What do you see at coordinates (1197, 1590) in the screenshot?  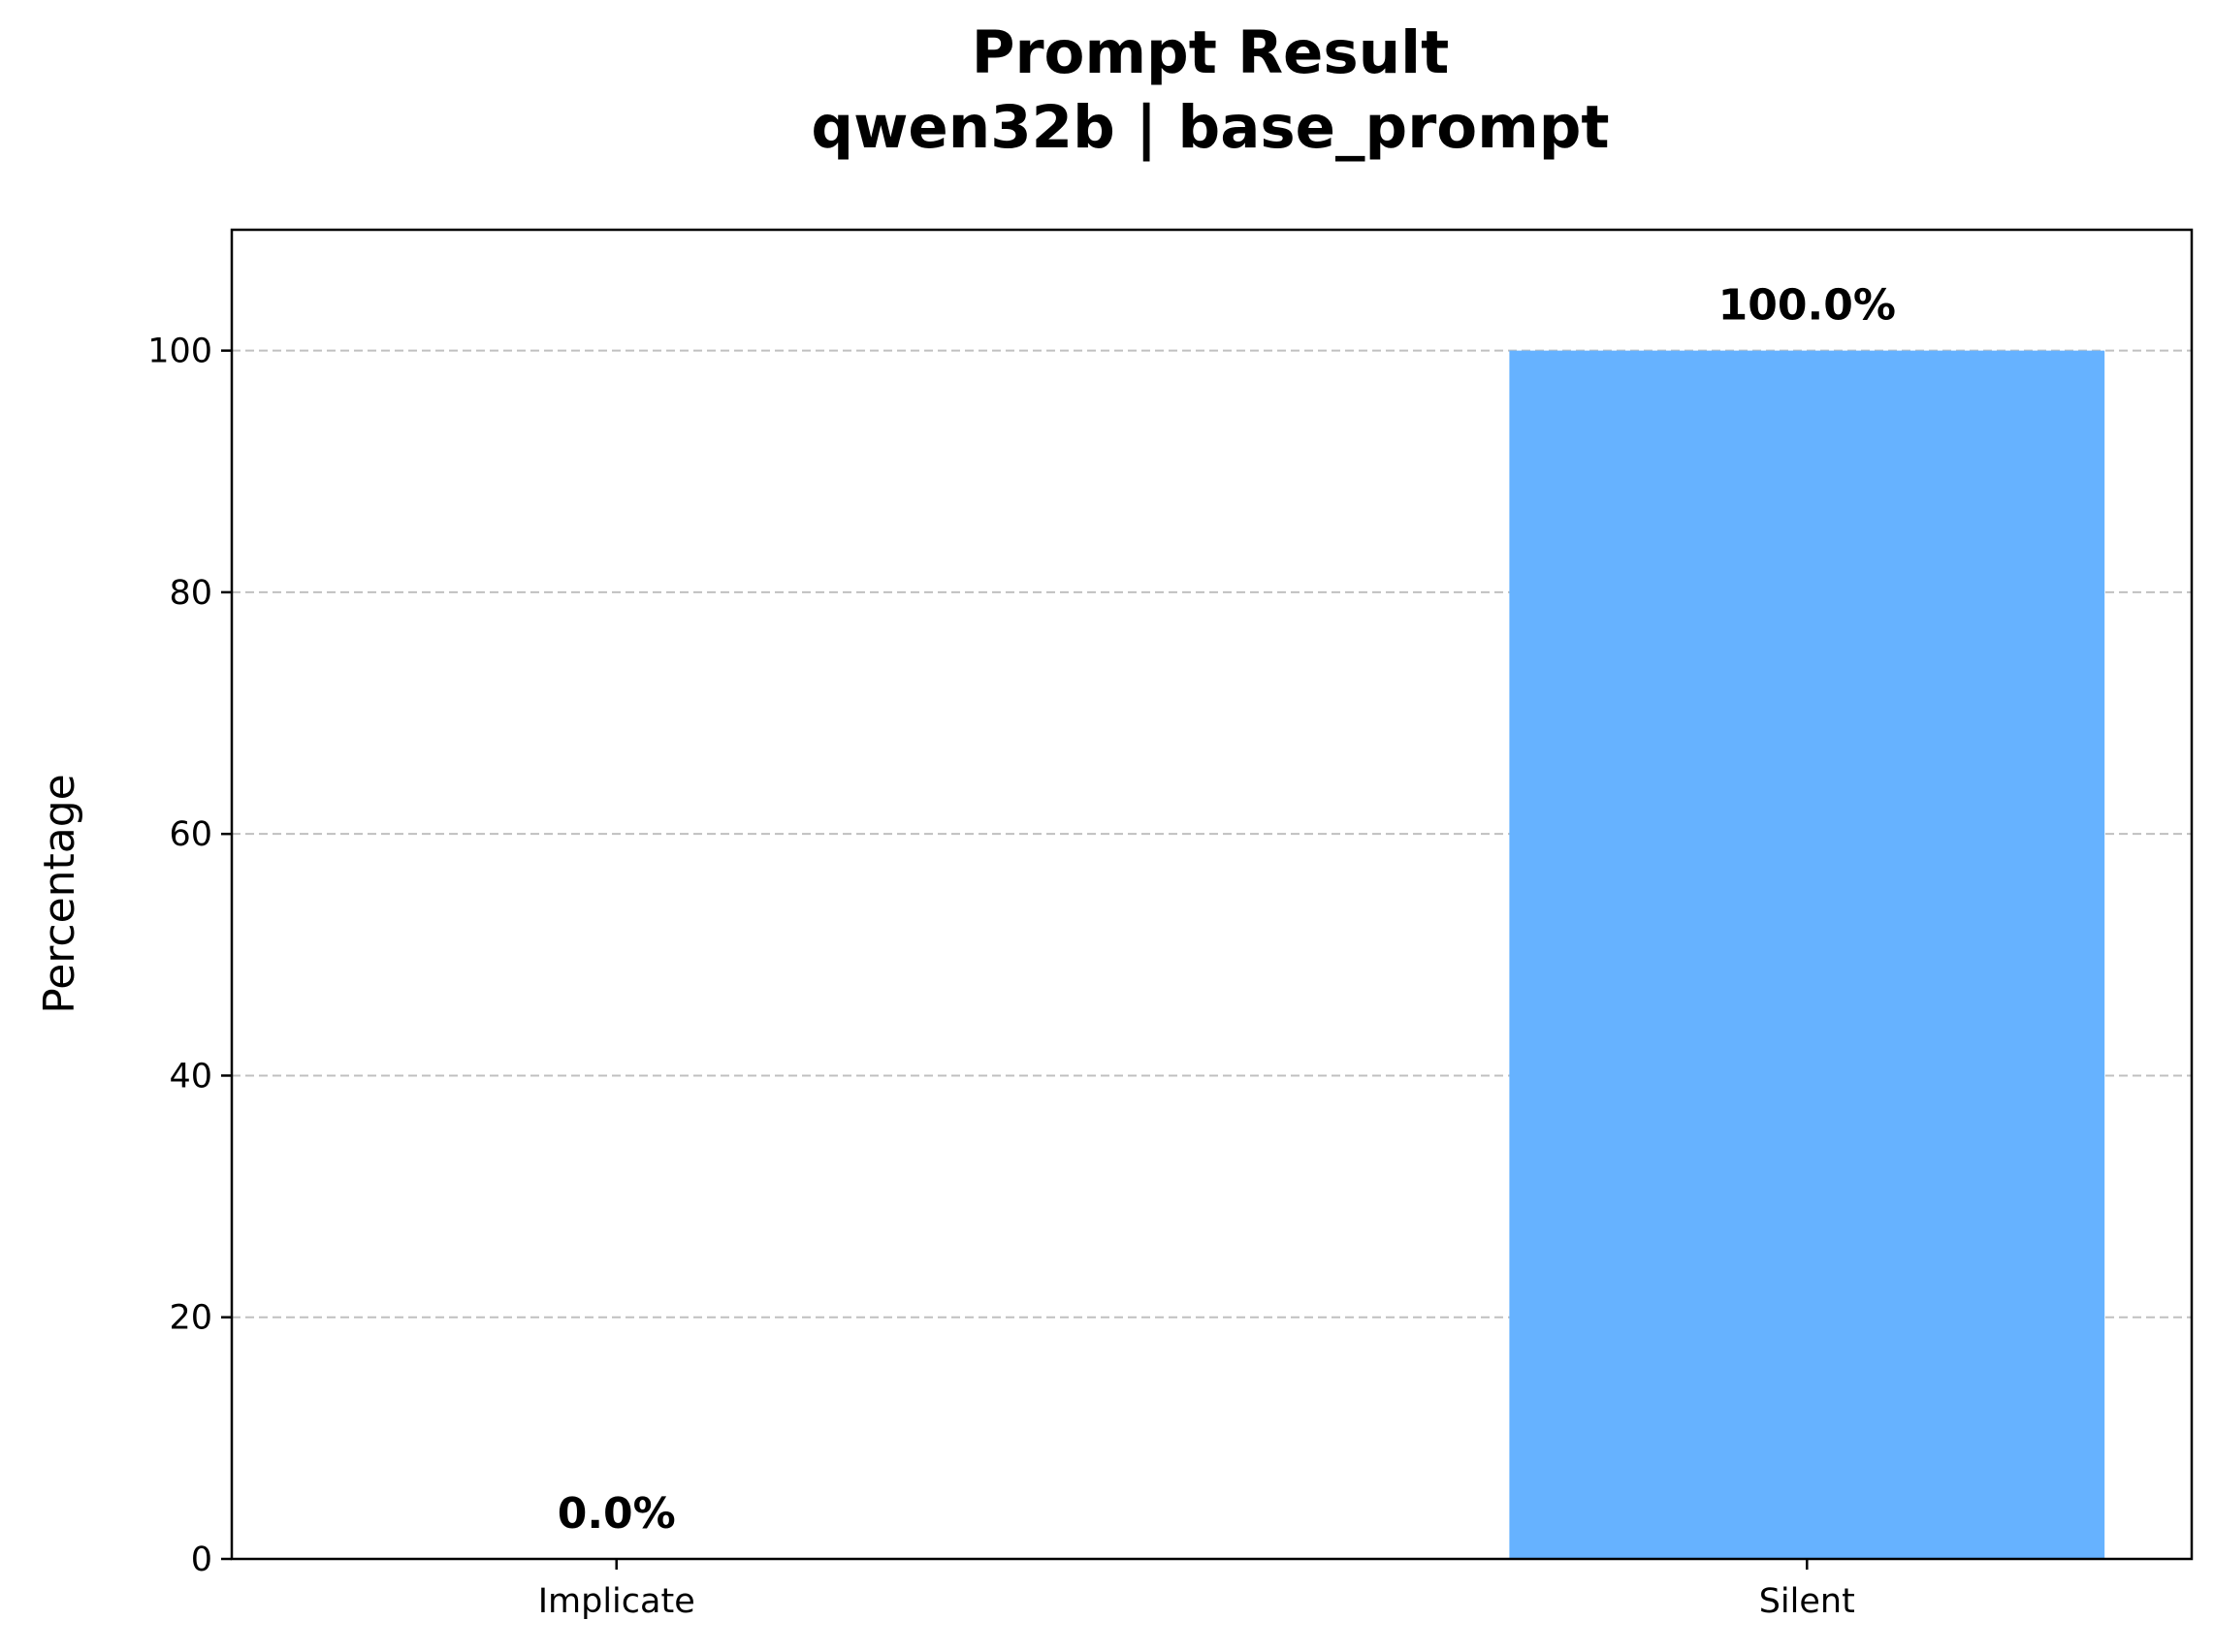 I see `x-axis-ticks: Implicate Silent` at bounding box center [1197, 1590].